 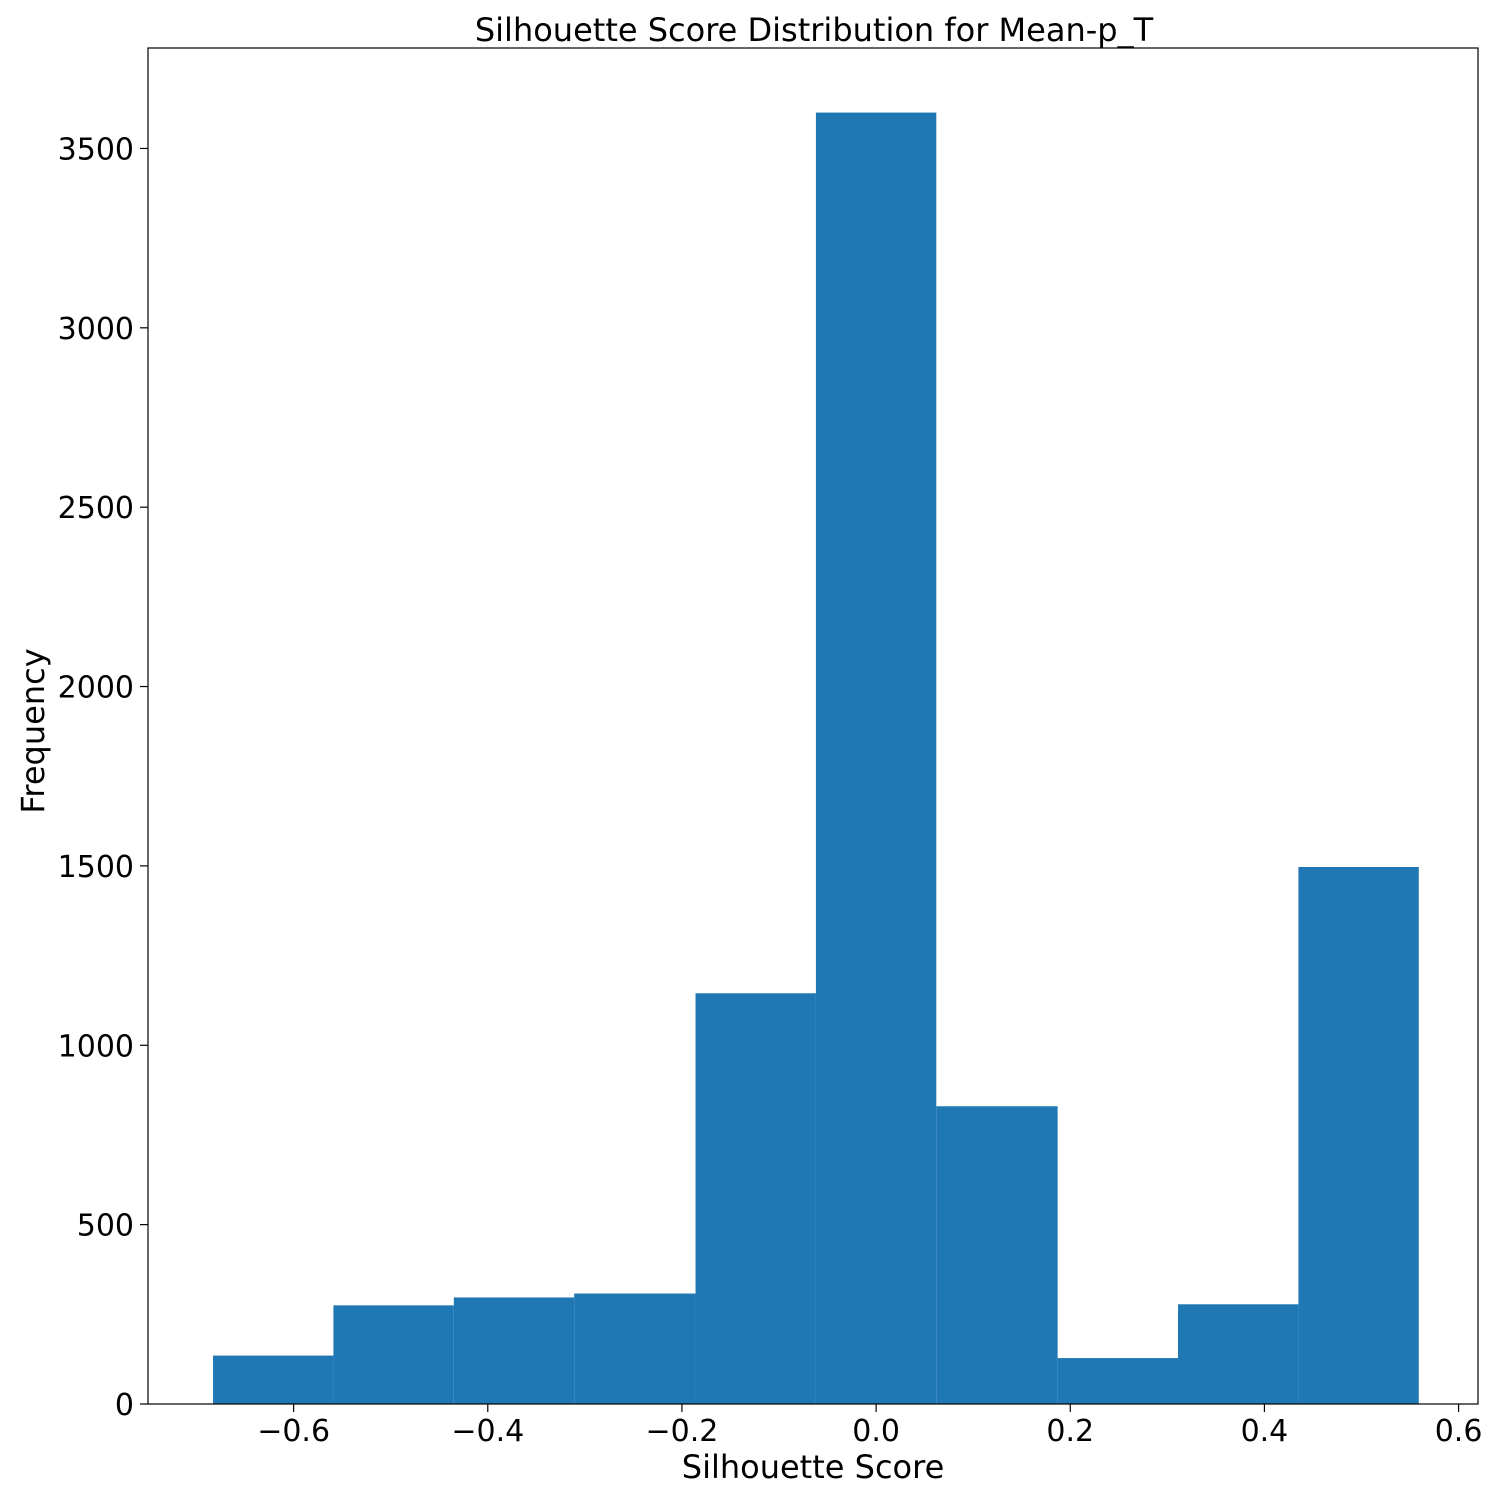 I want to click on x-tick-label-0: −0.6, so click(x=293, y=1431).